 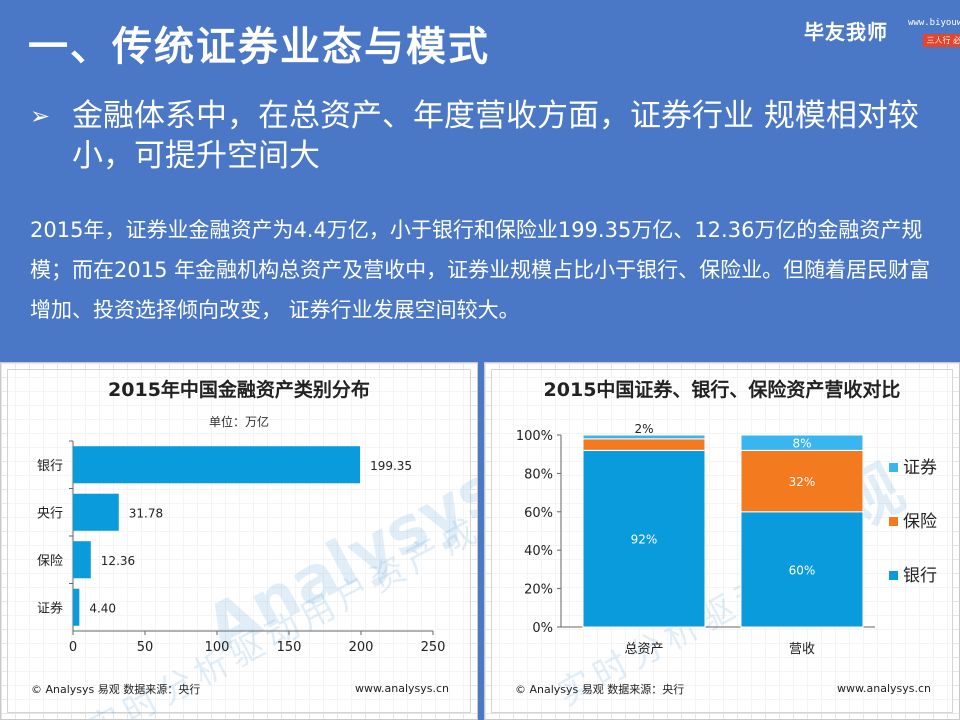 What do you see at coordinates (542, 628) in the screenshot?
I see `y-tick-label: 0%` at bounding box center [542, 628].